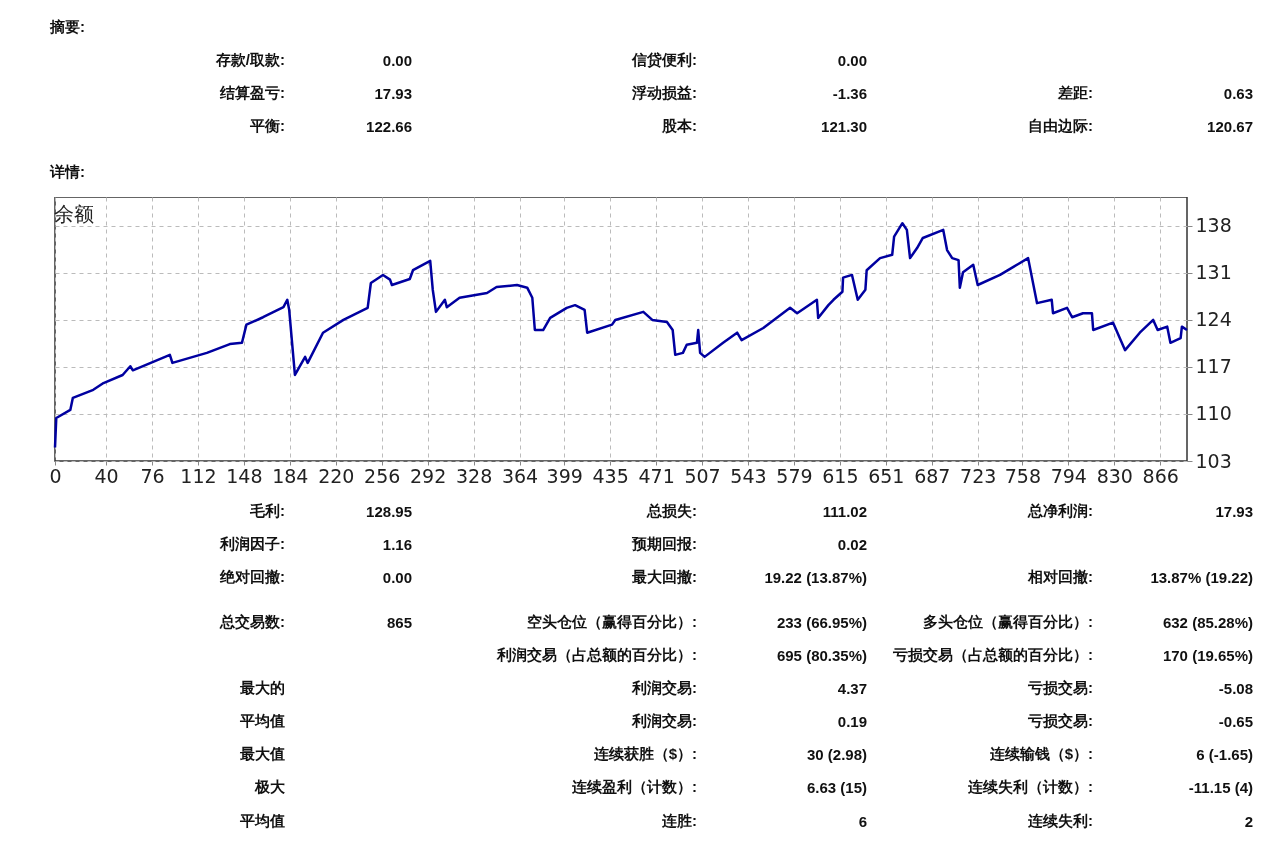 This screenshot has height=851, width=1280. I want to click on text: 详情:, so click(67, 172).